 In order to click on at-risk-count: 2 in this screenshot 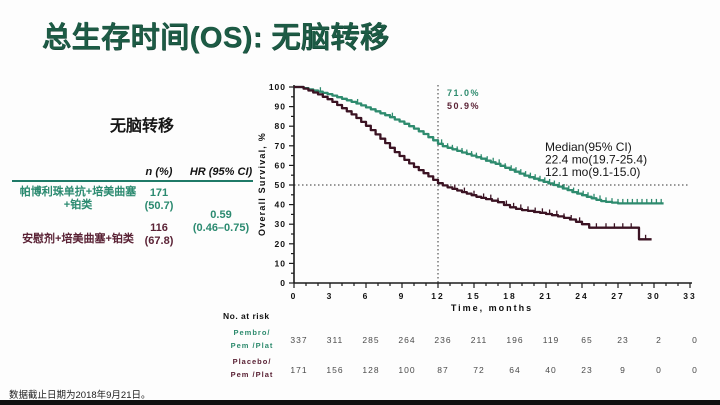, I will do `click(659, 340)`.